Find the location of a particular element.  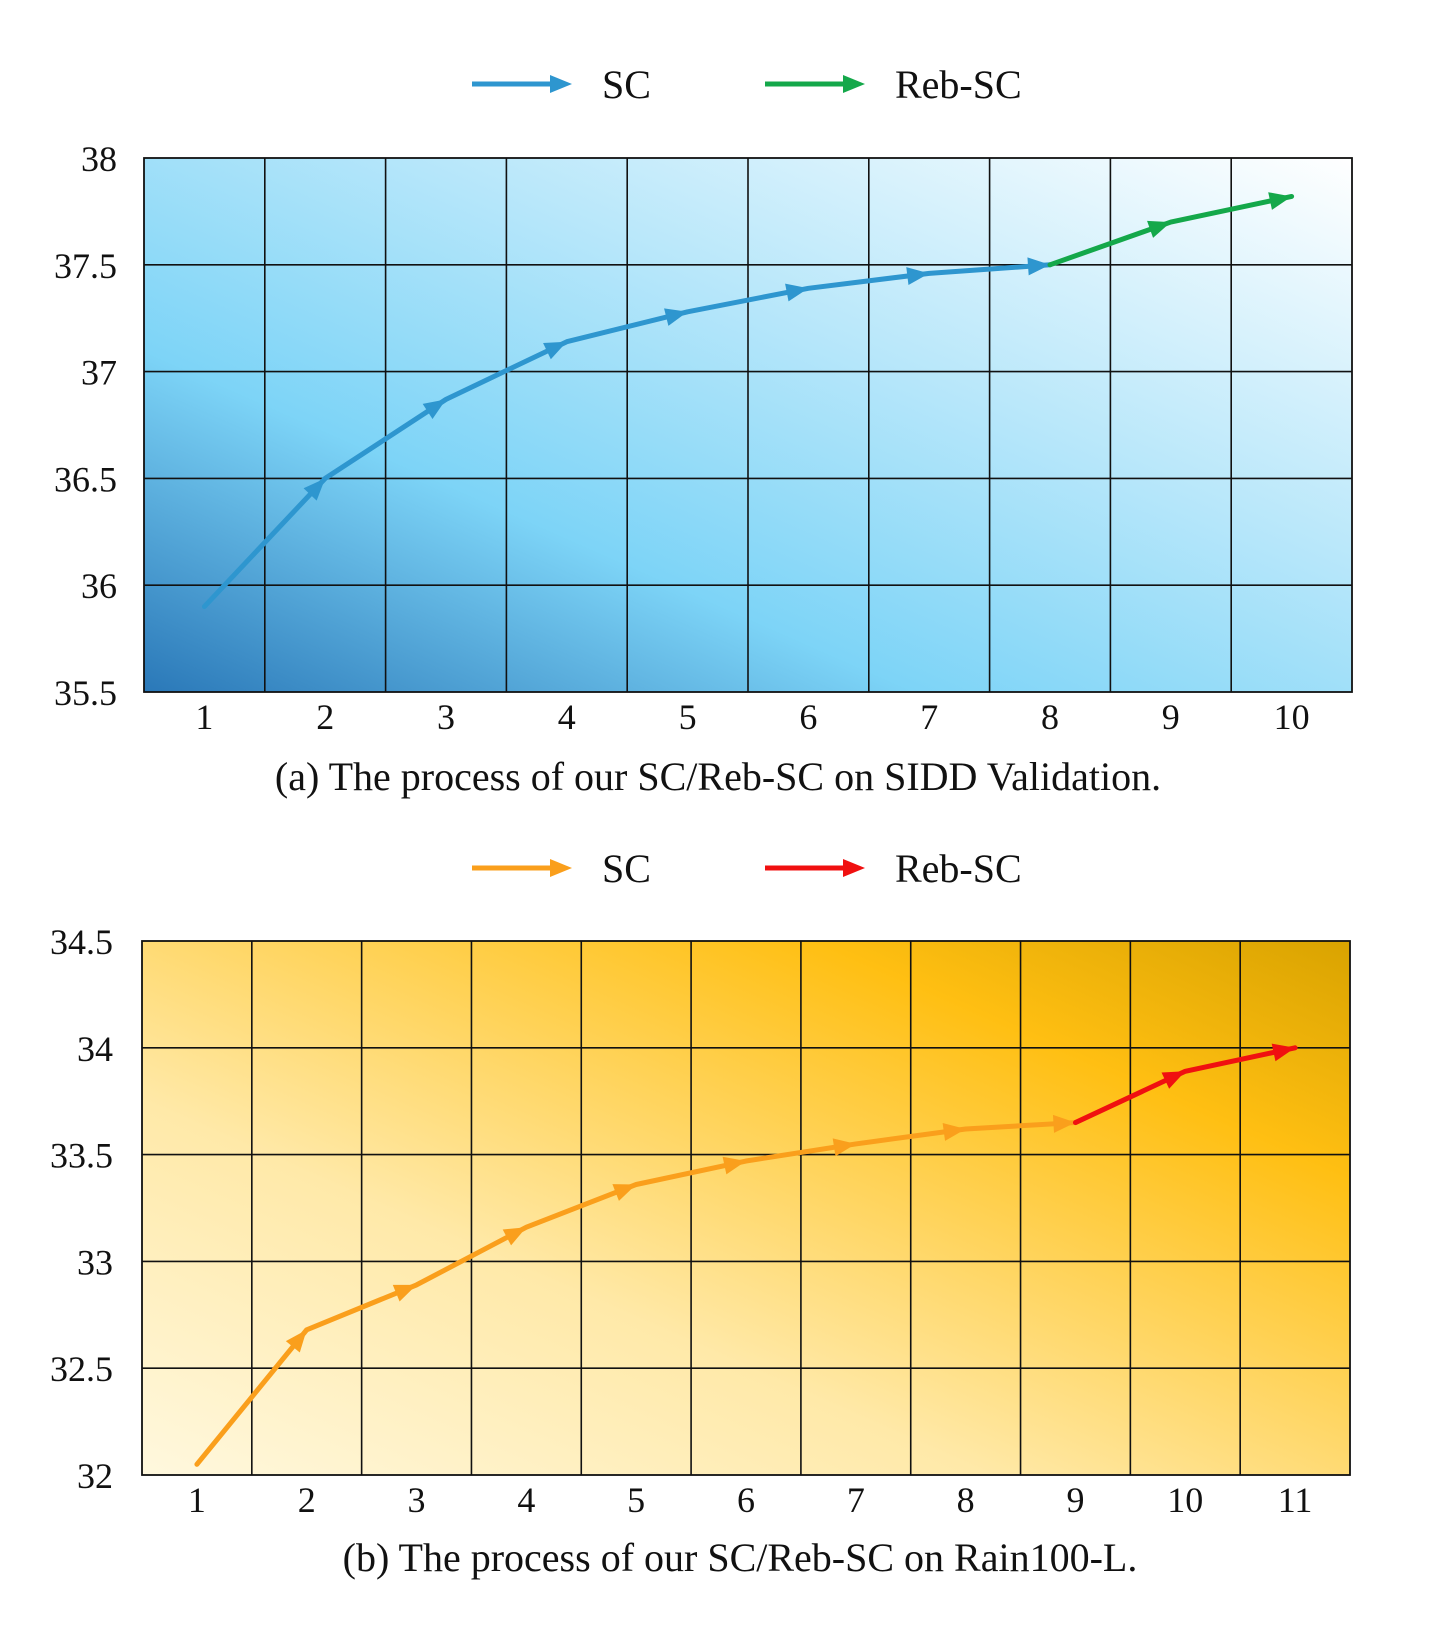

y-tick-label: 36 is located at coordinates (99, 586).